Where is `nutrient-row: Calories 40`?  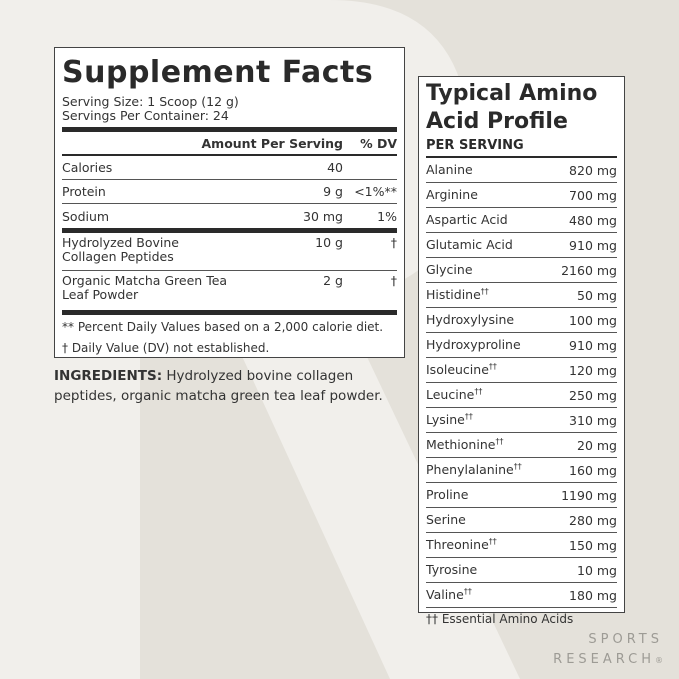
nutrient-row: Calories 40 is located at coordinates (229, 168).